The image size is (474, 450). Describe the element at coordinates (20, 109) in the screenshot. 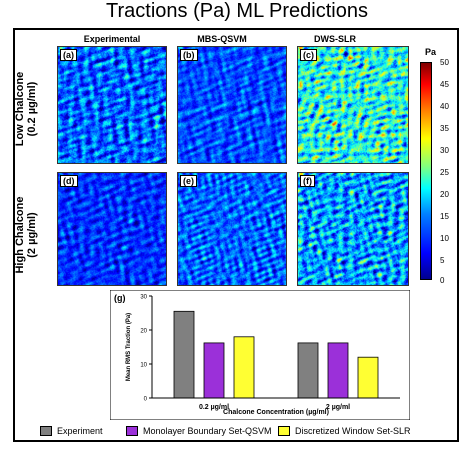

I see `row-title-low-line1: Low Chalcone` at that location.